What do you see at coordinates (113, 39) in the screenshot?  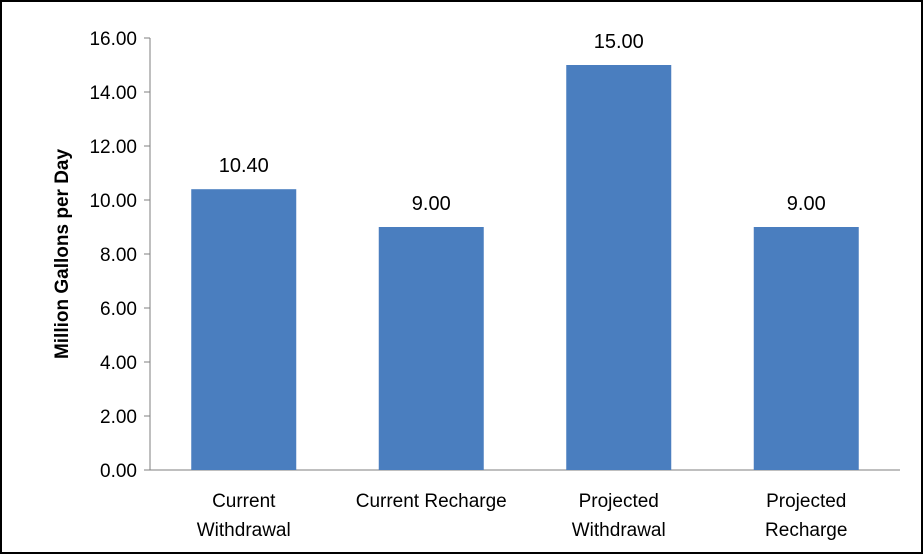 I see `y-tick-label: 16.00` at bounding box center [113, 39].